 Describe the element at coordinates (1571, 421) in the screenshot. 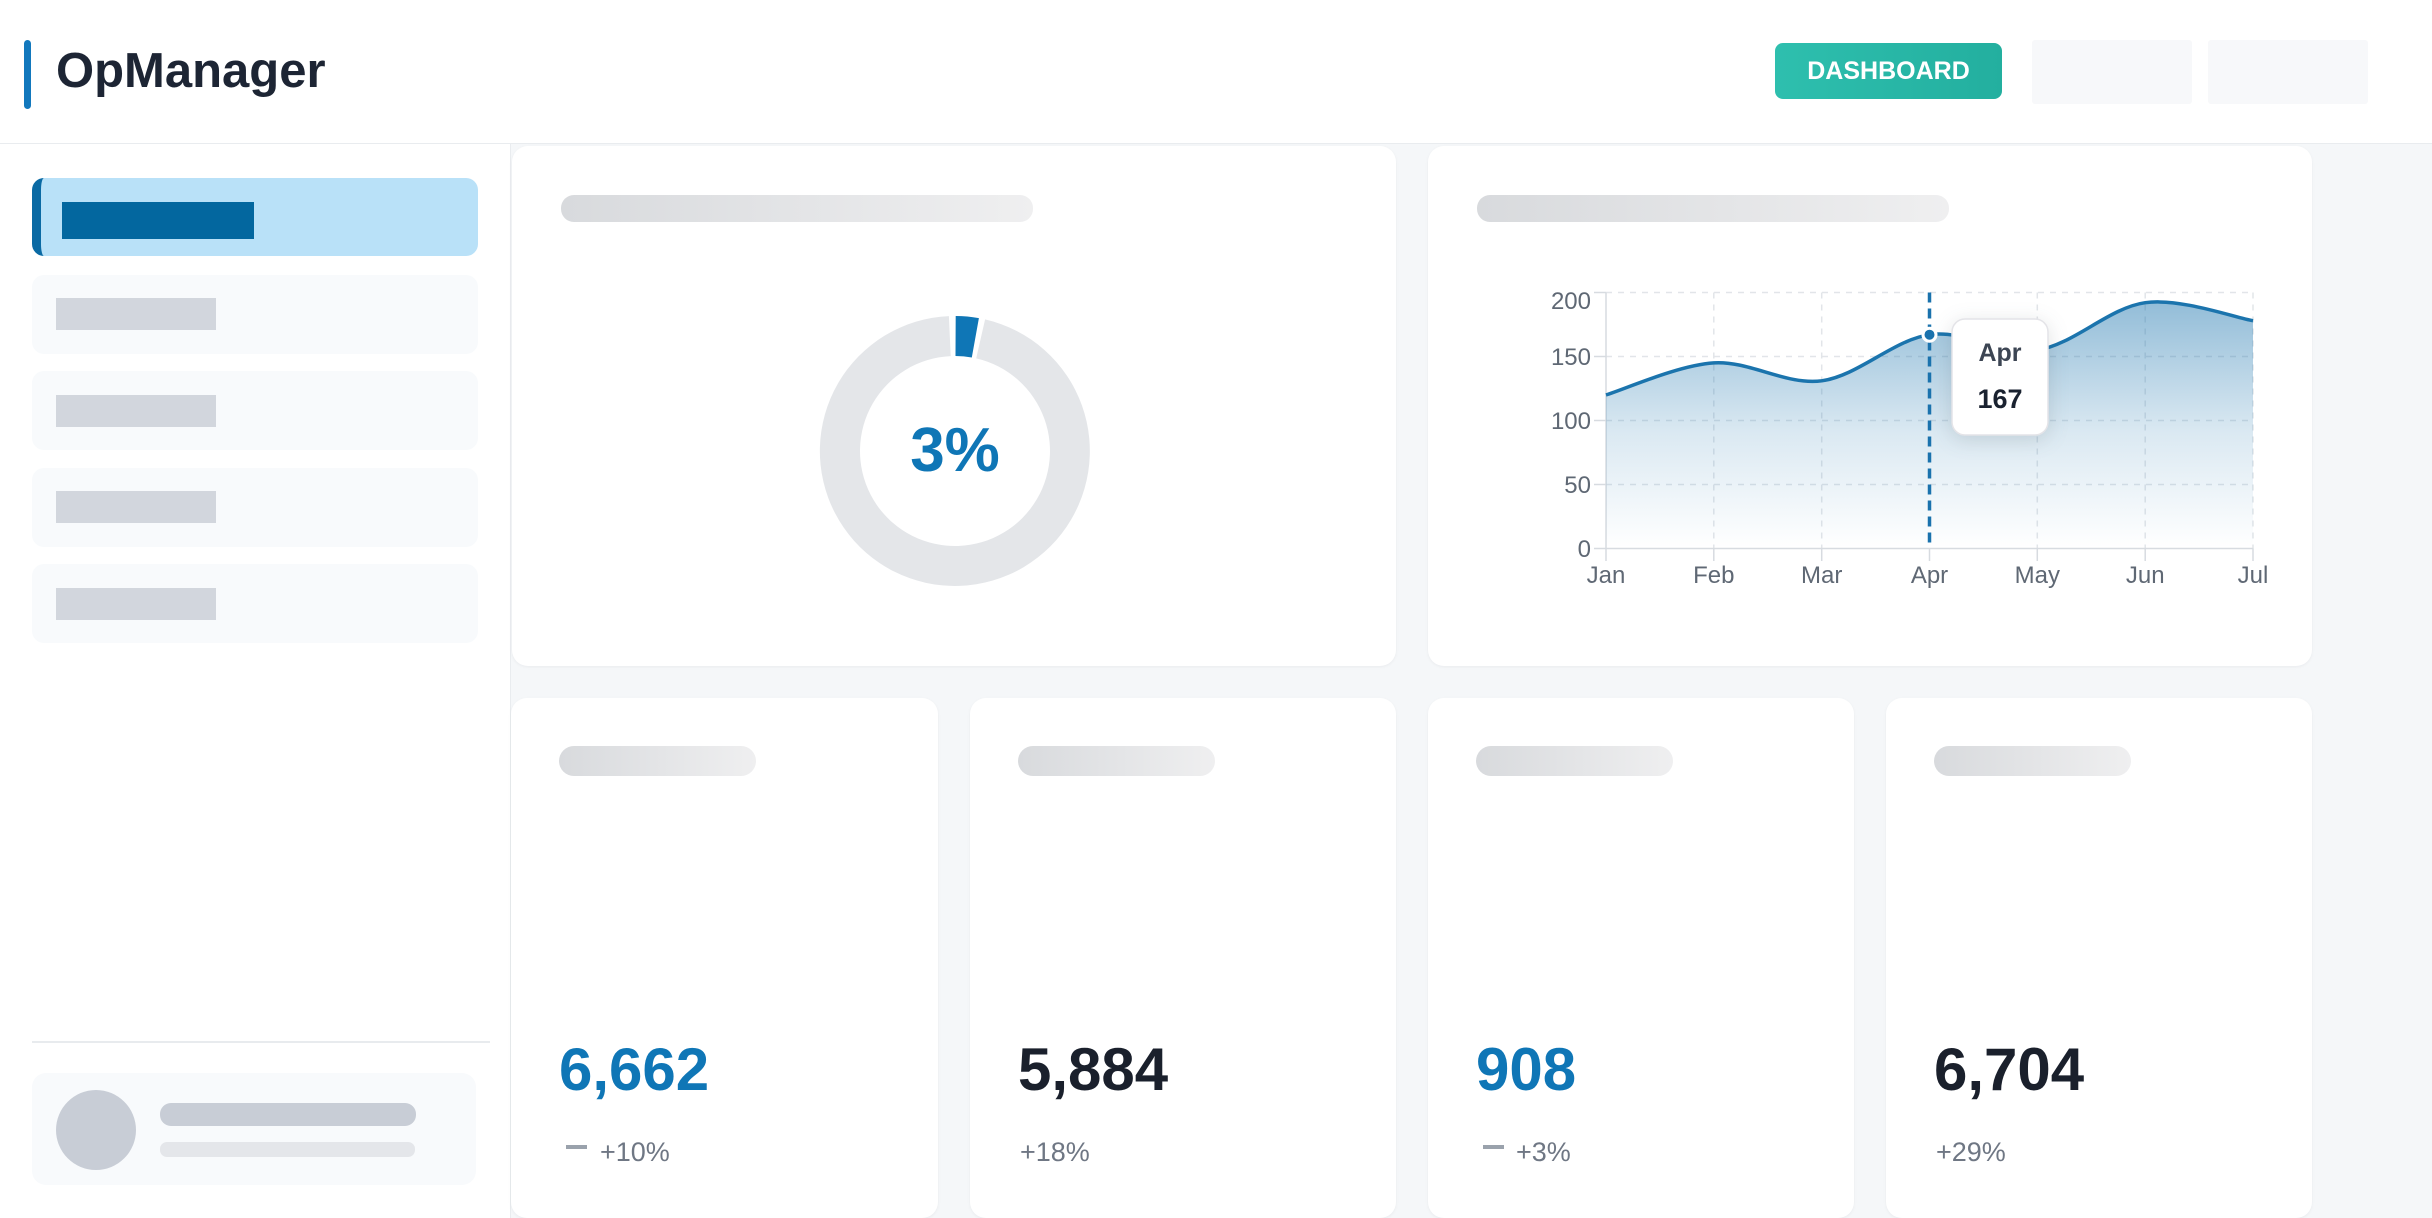

I see `svg-text: 100` at that location.